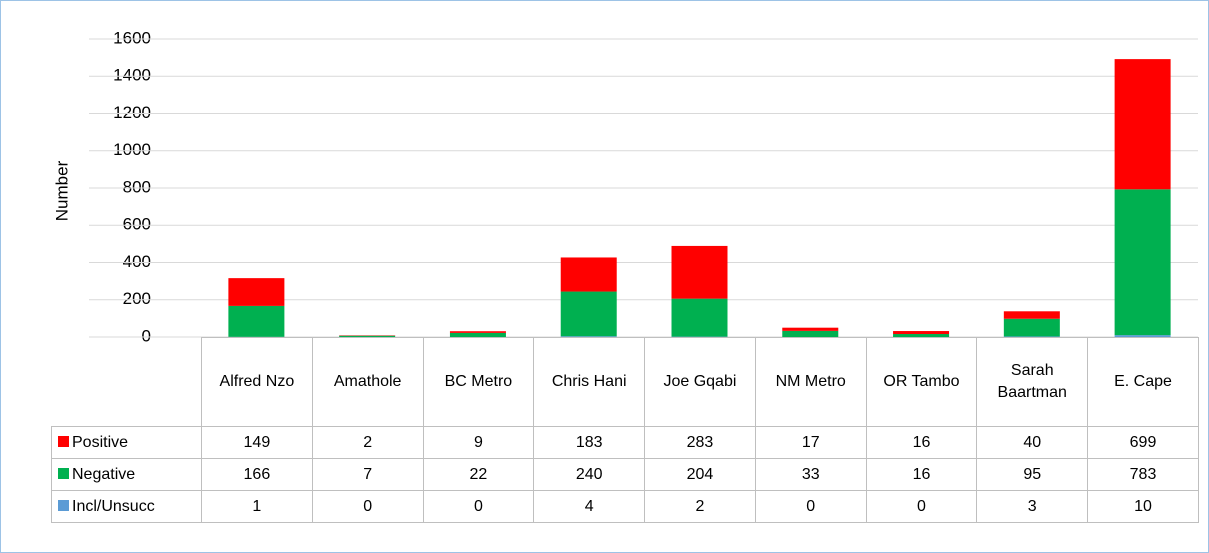 The image size is (1209, 553). I want to click on legend-entry: Negative, so click(126, 474).